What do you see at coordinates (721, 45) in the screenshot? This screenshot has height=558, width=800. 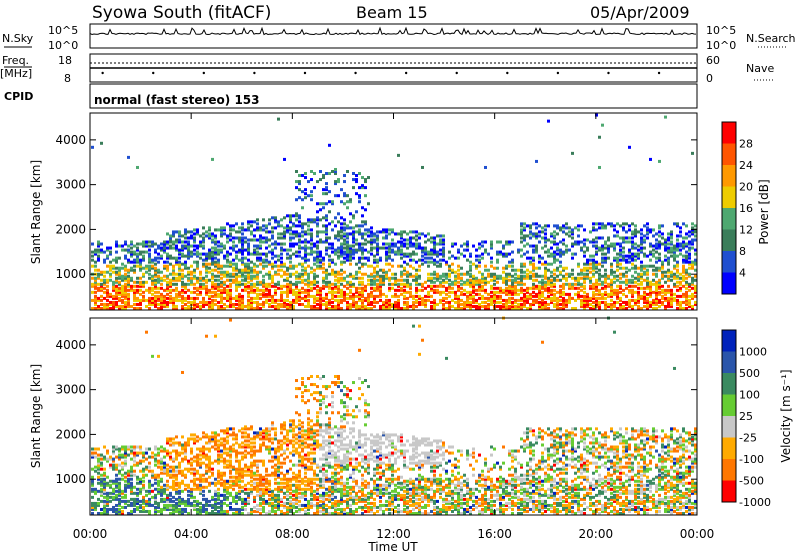 I see `nsearch-tick-bottom: 10^0` at bounding box center [721, 45].